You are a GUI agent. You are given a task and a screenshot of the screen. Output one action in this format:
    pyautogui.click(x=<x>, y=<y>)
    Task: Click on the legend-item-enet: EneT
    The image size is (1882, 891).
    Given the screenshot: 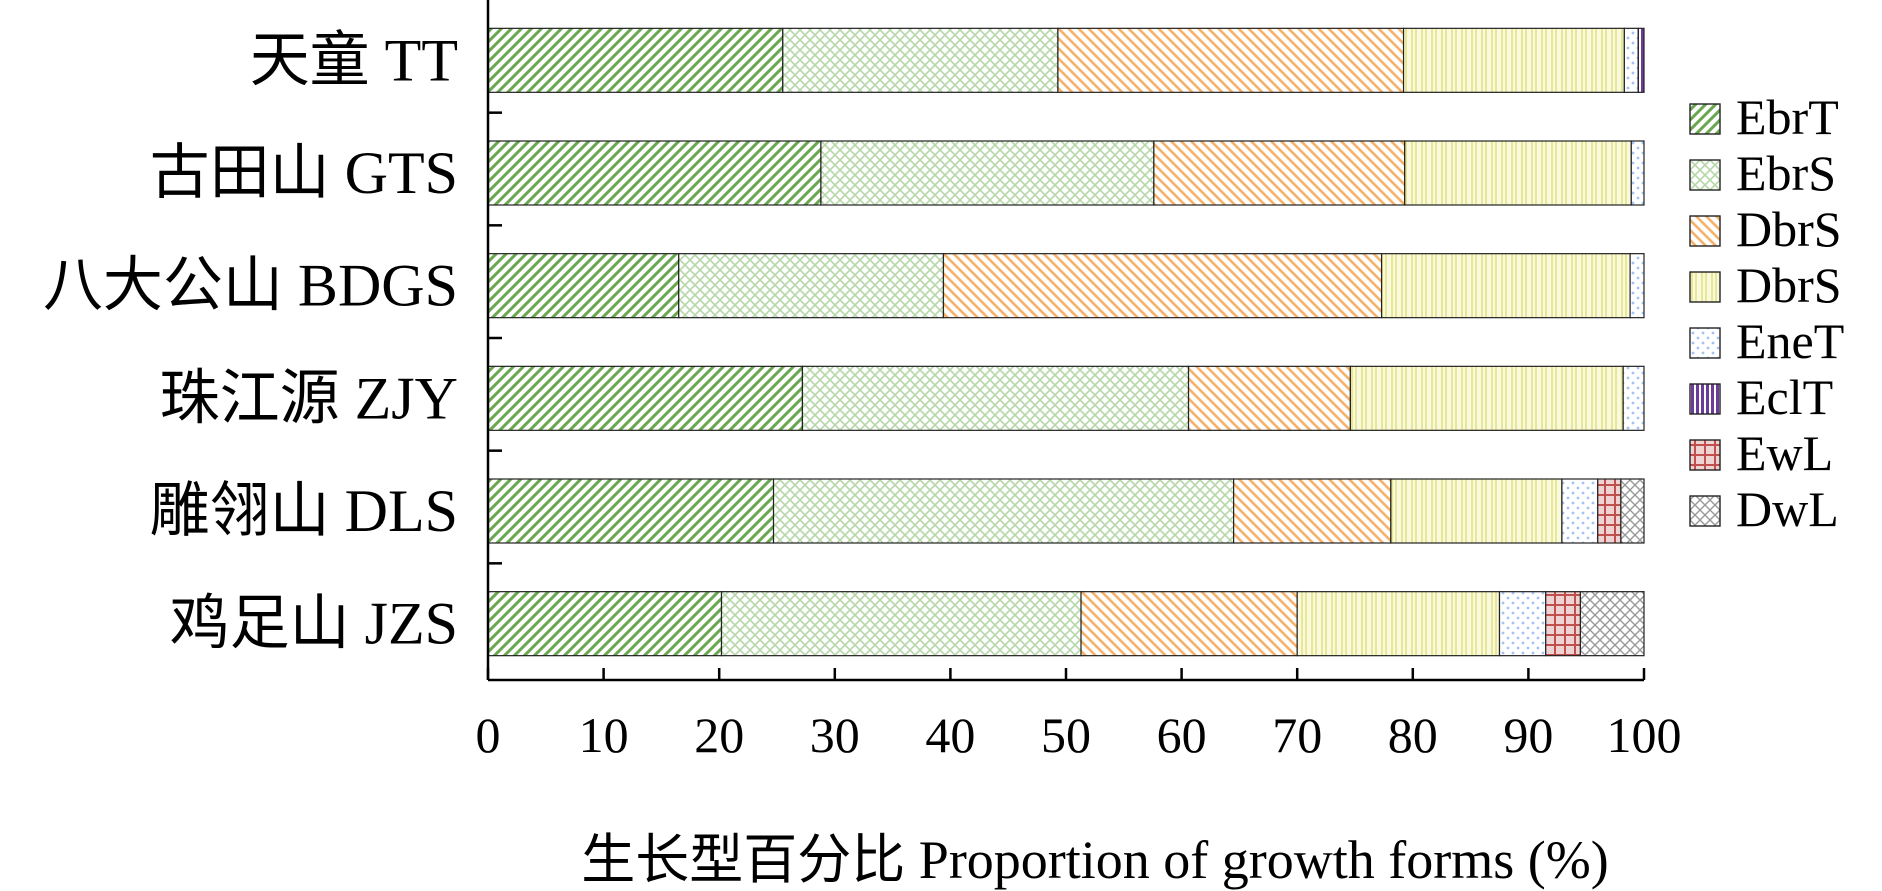 What is the action you would take?
    pyautogui.click(x=1766, y=341)
    